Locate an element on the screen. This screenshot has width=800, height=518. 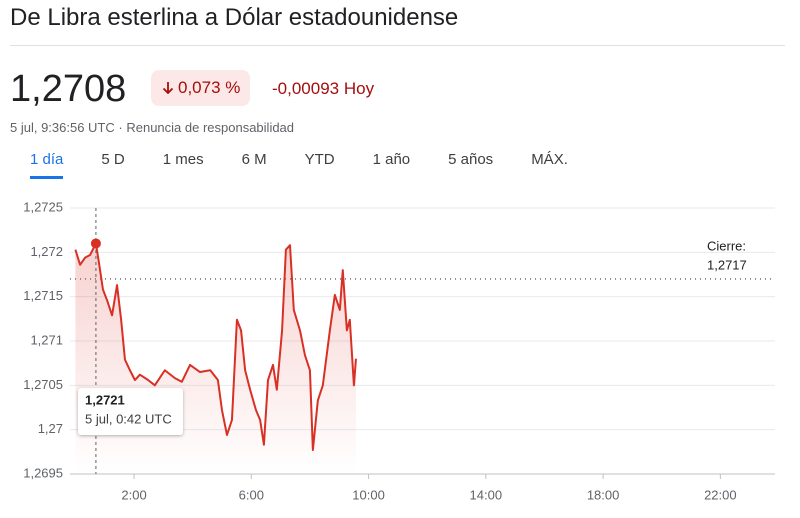
y-tick-label: 1,271 is located at coordinates (46, 339).